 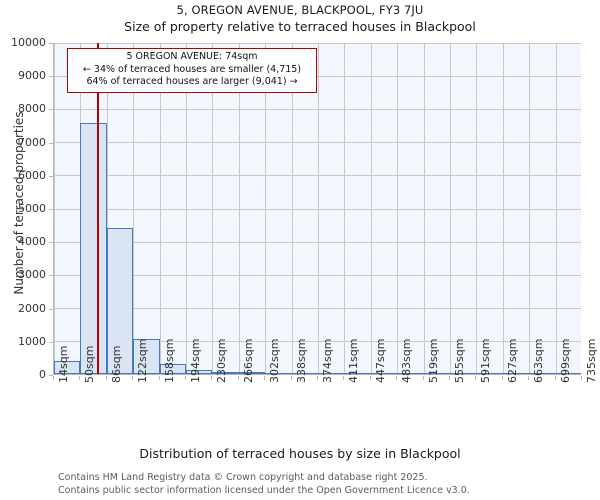 What do you see at coordinates (222, 360) in the screenshot?
I see `x-axis-tick-label: 230sqm` at bounding box center [222, 360].